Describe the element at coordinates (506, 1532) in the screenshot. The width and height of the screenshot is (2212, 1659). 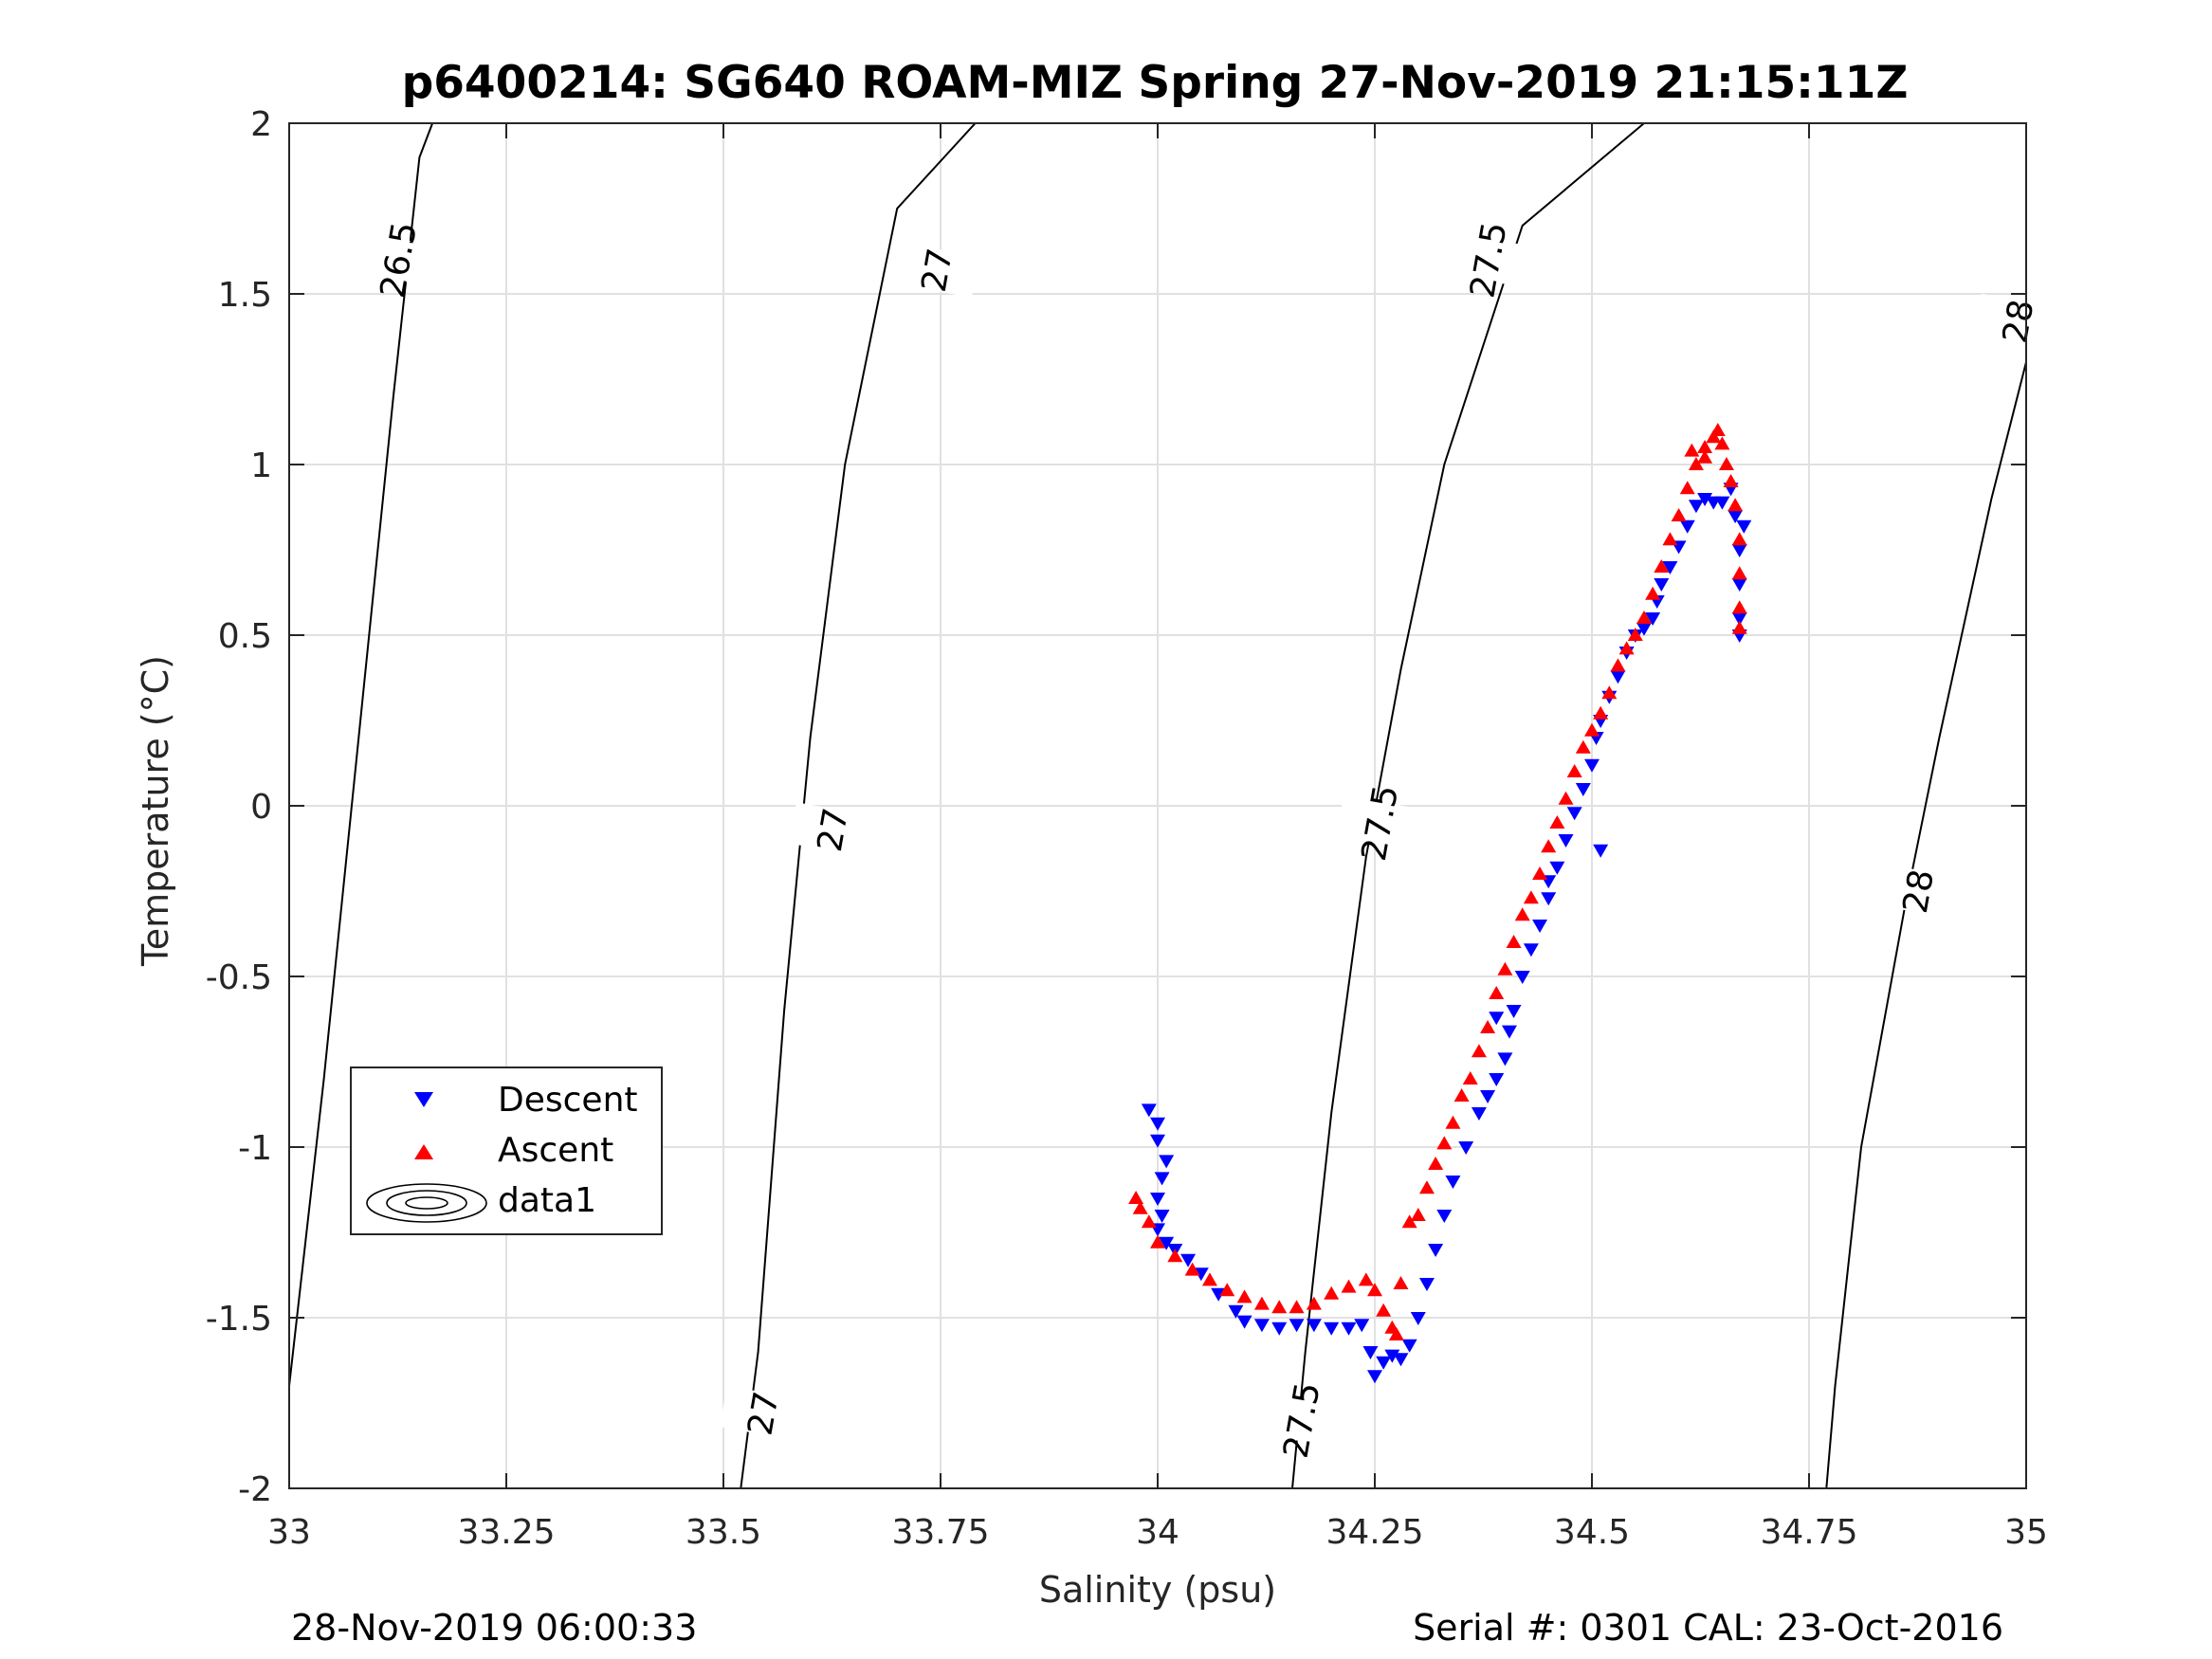
I see `x-tick-label: 33.25` at that location.